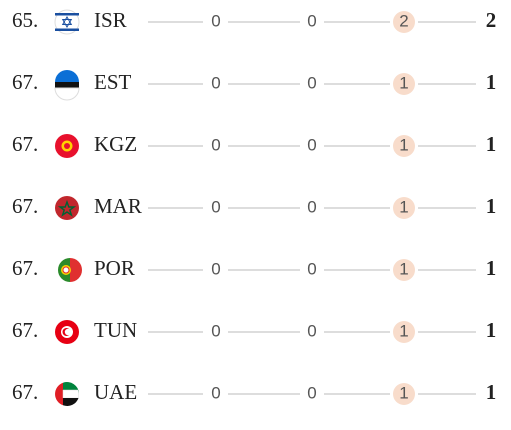  Describe the element at coordinates (115, 392) in the screenshot. I see `country: UAE` at that location.